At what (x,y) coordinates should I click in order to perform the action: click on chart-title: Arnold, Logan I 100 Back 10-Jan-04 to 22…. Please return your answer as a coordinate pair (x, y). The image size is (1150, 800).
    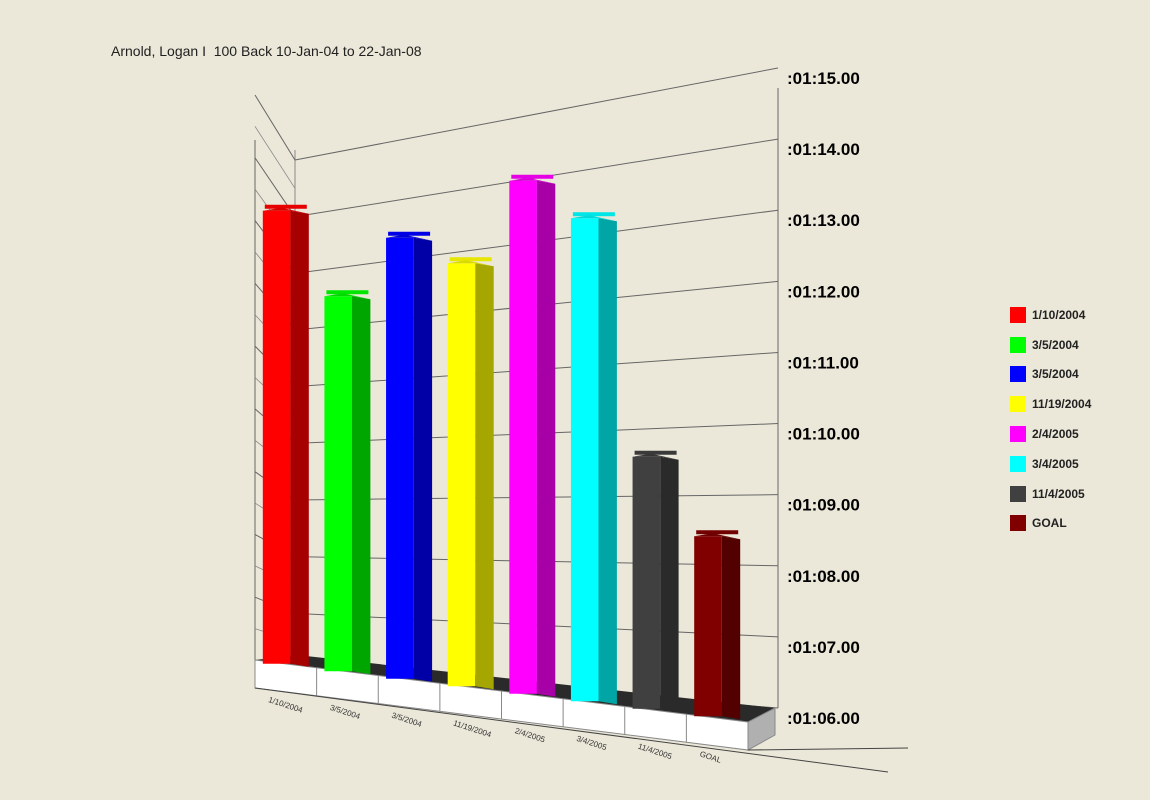
    Looking at the image, I should click on (266, 51).